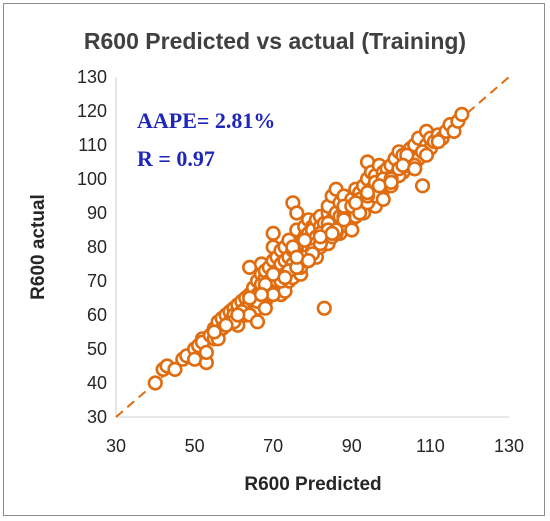 The height and width of the screenshot is (521, 550). What do you see at coordinates (97, 315) in the screenshot?
I see `y-tick-label: 60` at bounding box center [97, 315].